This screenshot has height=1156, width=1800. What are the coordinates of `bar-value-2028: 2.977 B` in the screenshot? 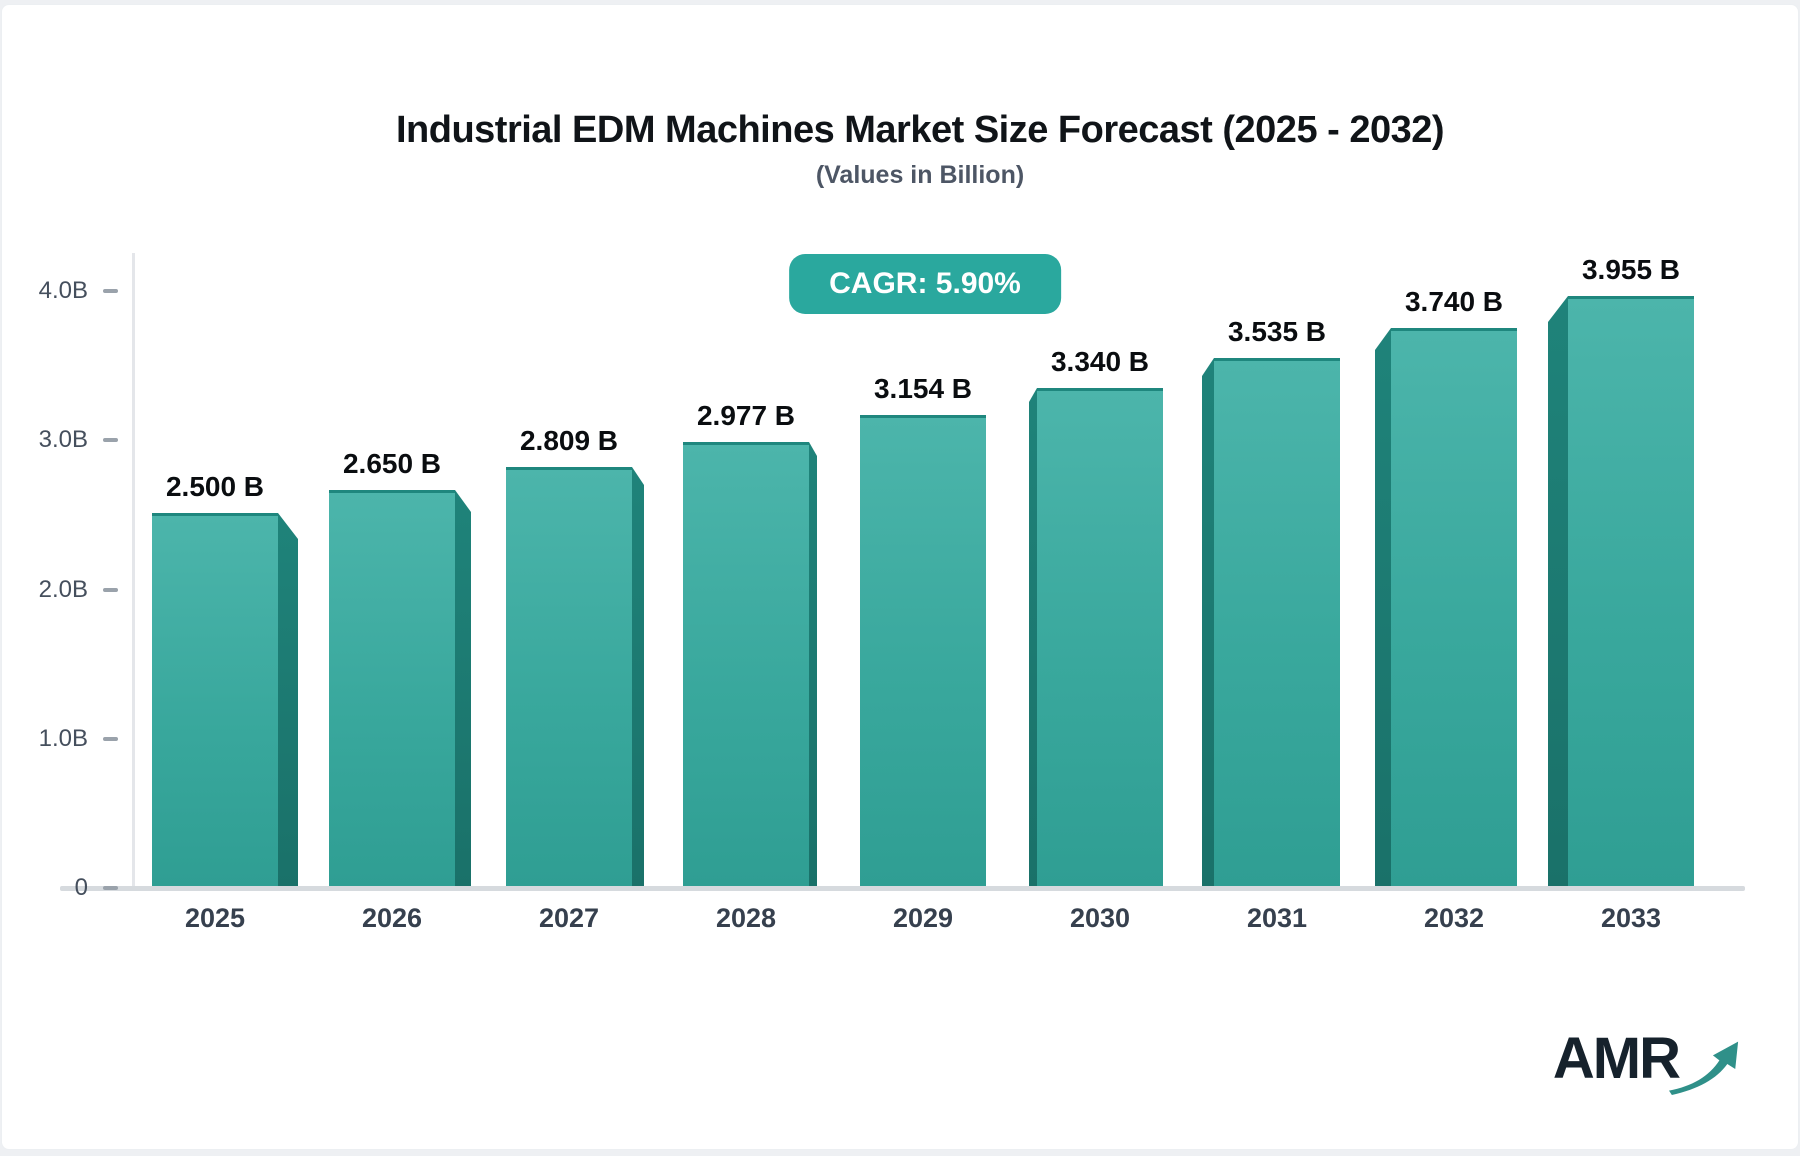 It's located at (746, 415).